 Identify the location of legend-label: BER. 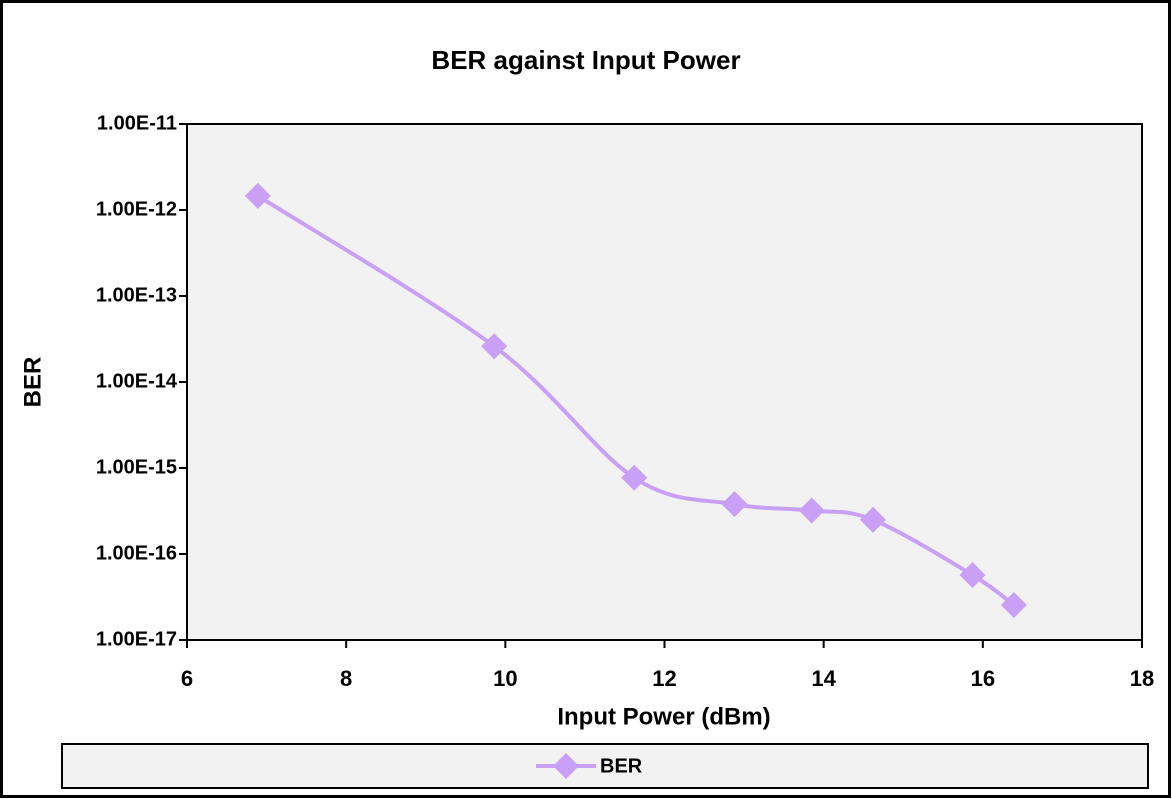
(621, 766).